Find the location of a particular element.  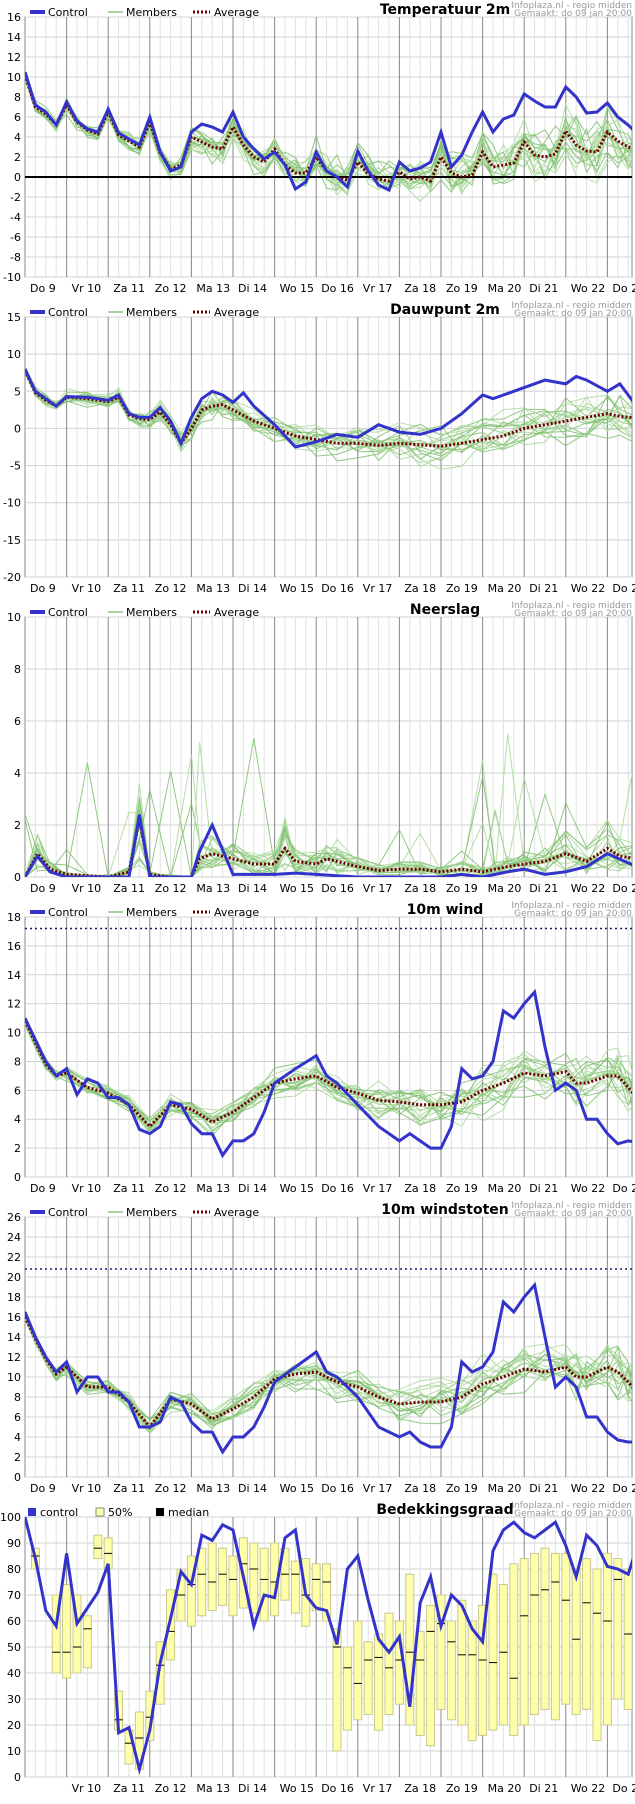

legend: Control Members Average is located at coordinates (144, 1212).